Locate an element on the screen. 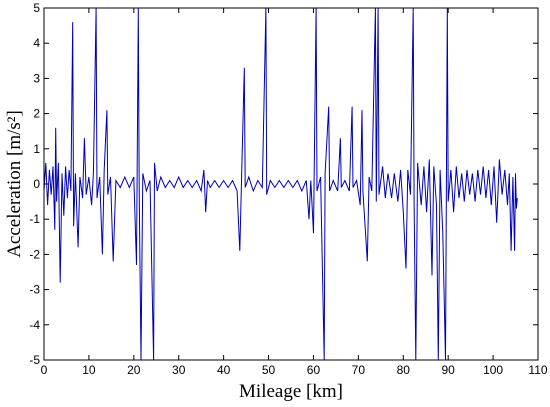  x-tick-label: 60 is located at coordinates (314, 370).